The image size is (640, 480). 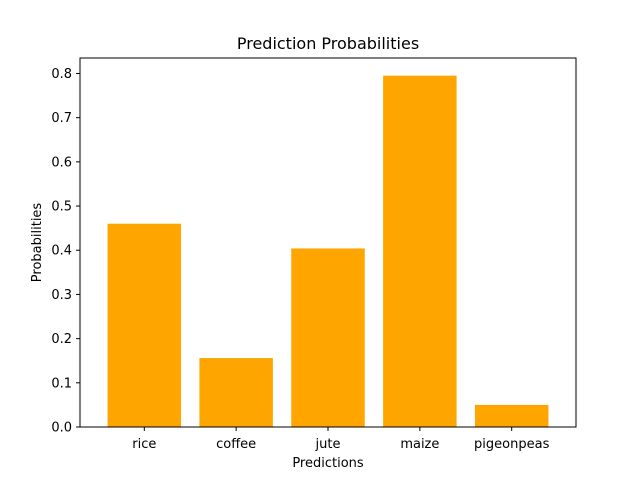 What do you see at coordinates (61, 118) in the screenshot?
I see `y-tick-label: 0.7` at bounding box center [61, 118].